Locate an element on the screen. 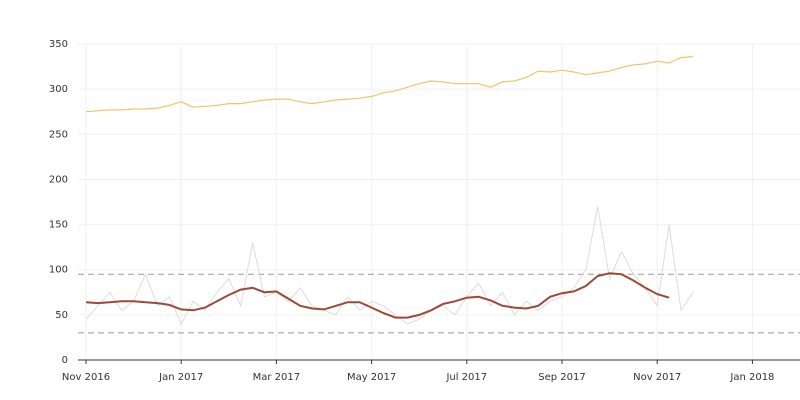  x-tick-label: Jul 2017 is located at coordinates (466, 377).